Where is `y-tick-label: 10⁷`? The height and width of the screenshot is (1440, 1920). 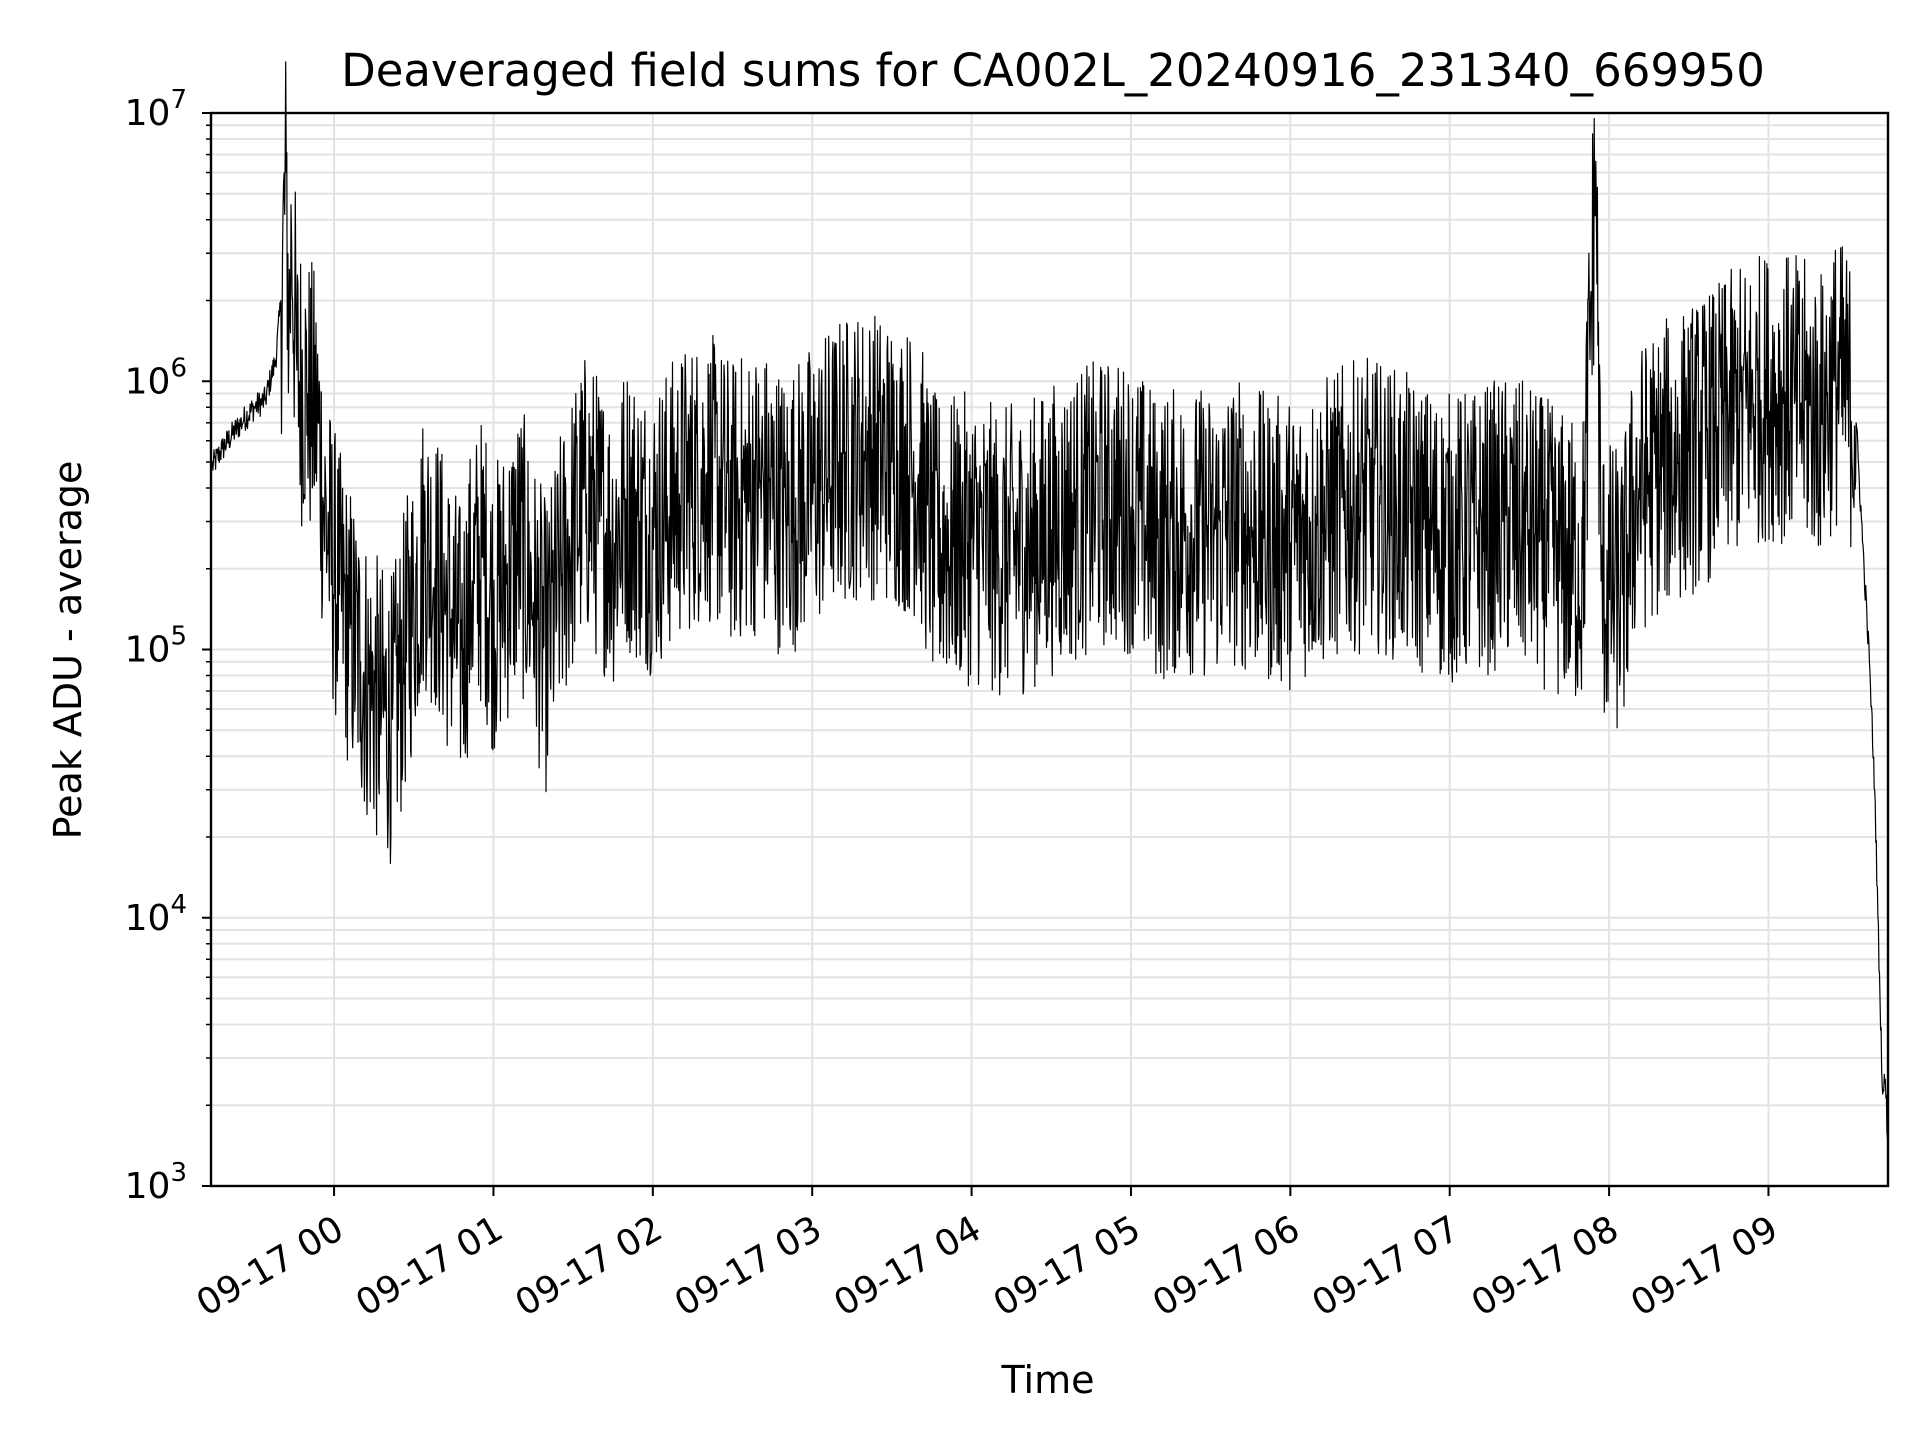
y-tick-label: 10⁷ is located at coordinates (156, 109).